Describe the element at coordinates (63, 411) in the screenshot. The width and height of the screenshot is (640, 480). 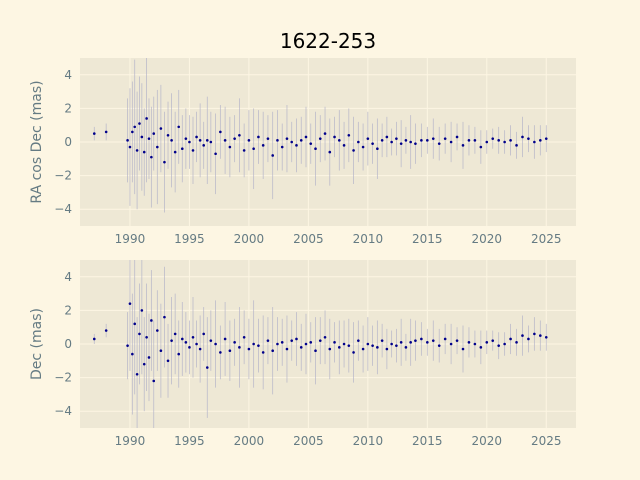
I see `y-tick-label: −4` at that location.